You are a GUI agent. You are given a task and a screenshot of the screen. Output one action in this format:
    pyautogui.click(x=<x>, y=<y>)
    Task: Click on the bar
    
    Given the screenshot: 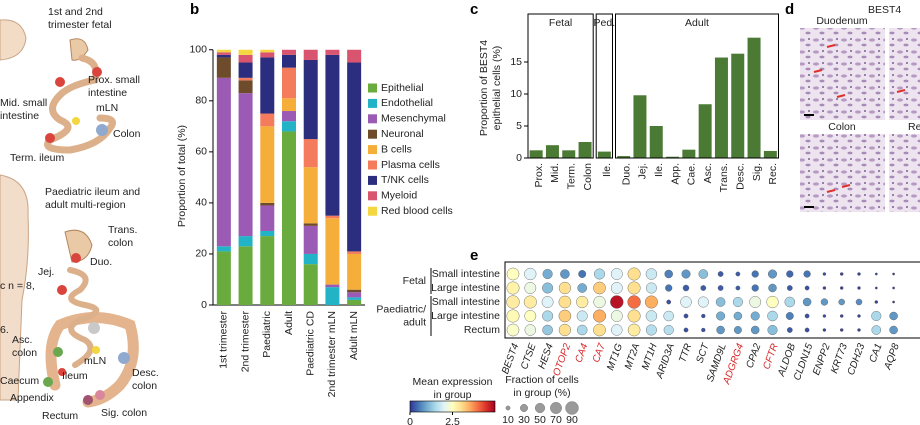 What is the action you would take?
    pyautogui.click(x=536, y=154)
    